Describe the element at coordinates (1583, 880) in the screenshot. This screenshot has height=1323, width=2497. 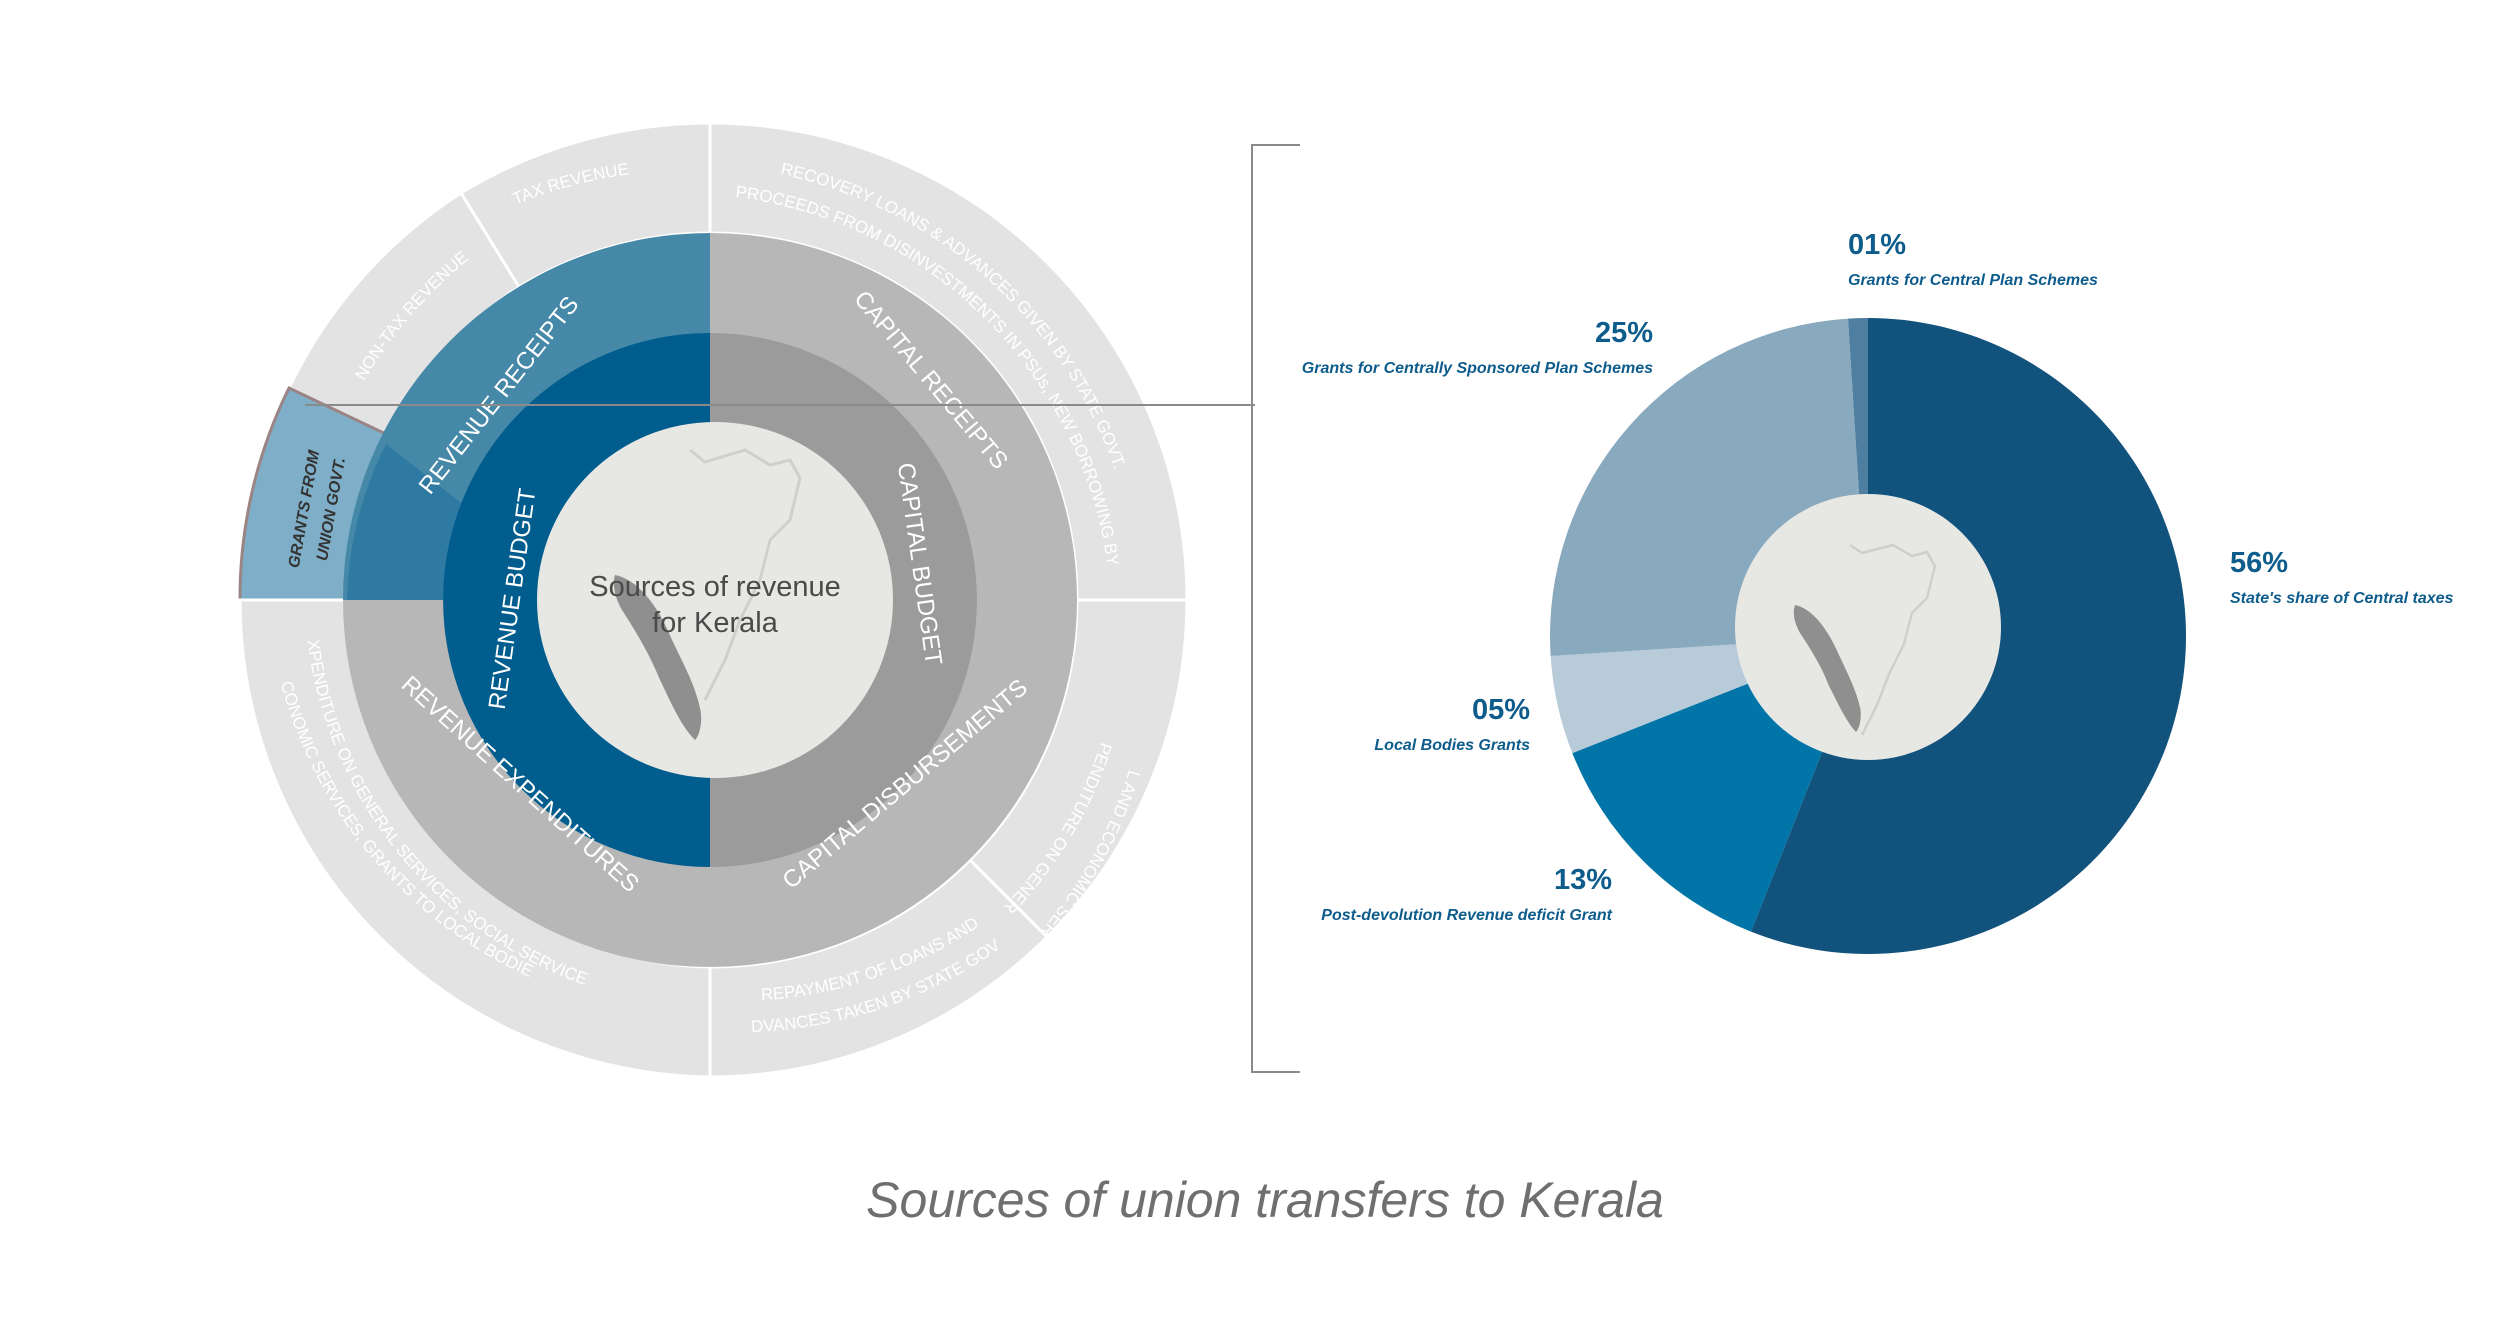
I see `pie-value-label-2: 13%` at that location.